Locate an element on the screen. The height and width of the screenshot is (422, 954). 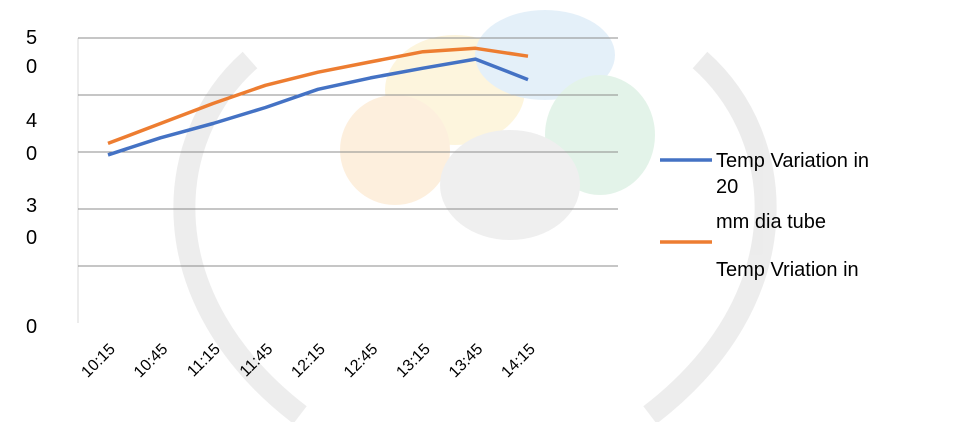
x-tick-label: 12:45 is located at coordinates (361, 361).